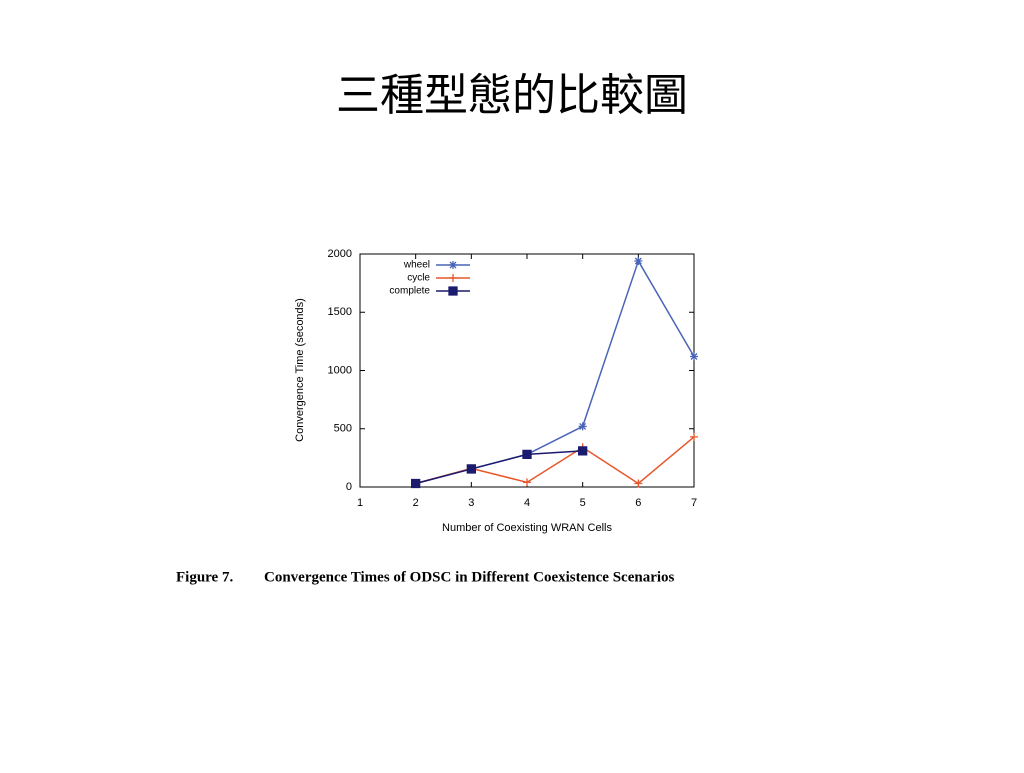  I want to click on x-tick-label: 7, so click(694, 503).